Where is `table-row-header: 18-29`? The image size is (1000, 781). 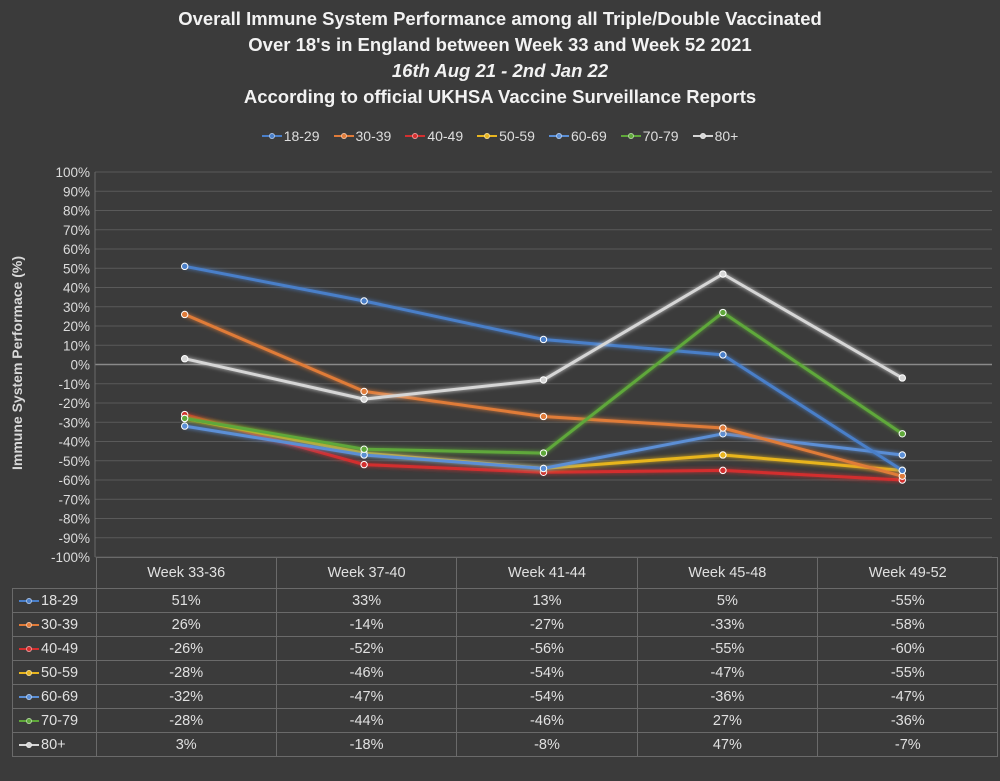
table-row-header: 18-29 is located at coordinates (54, 600).